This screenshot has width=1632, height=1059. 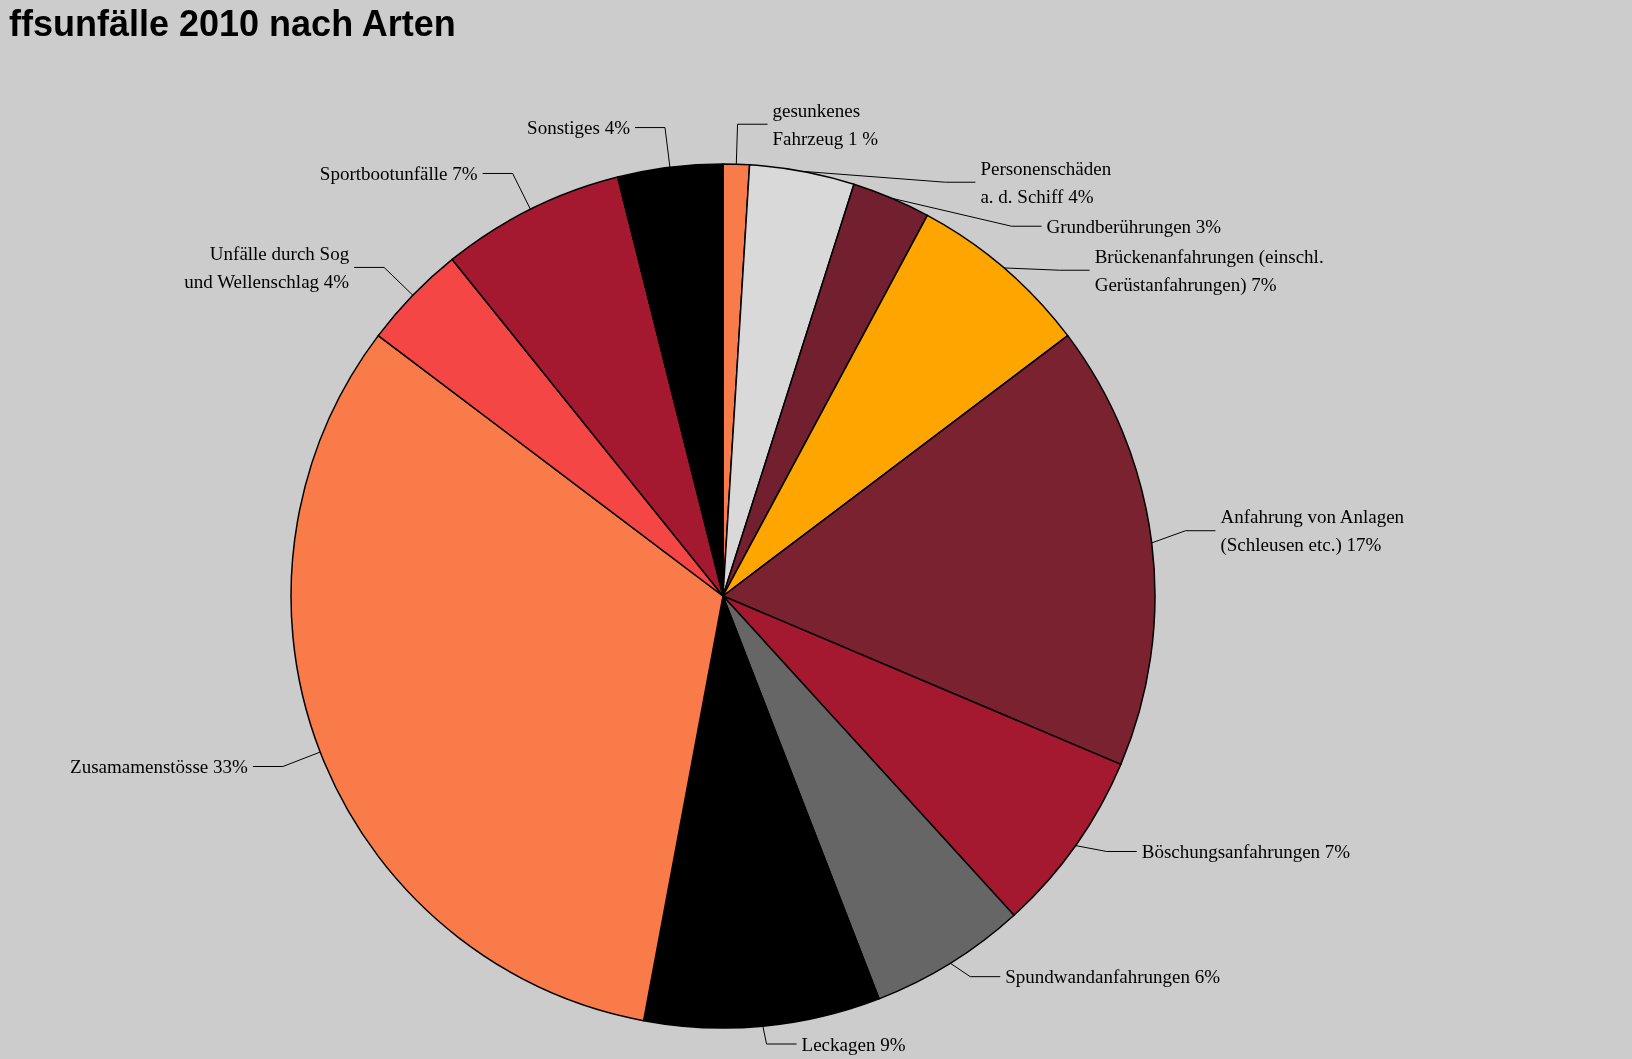 What do you see at coordinates (853, 1044) in the screenshot?
I see `slice-label: Leckagen 9%` at bounding box center [853, 1044].